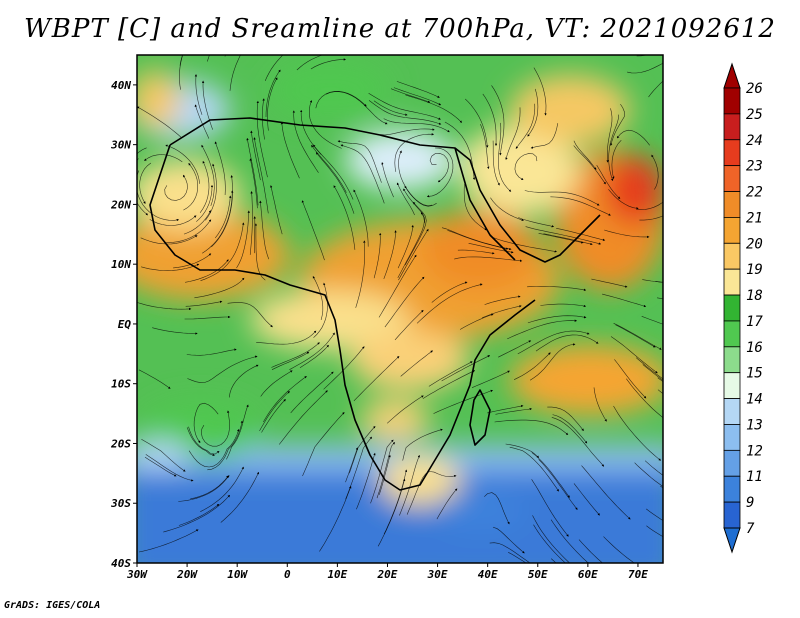 This screenshot has width=800, height=618. Describe the element at coordinates (750, 529) in the screenshot. I see `colorbar-label: 7` at that location.